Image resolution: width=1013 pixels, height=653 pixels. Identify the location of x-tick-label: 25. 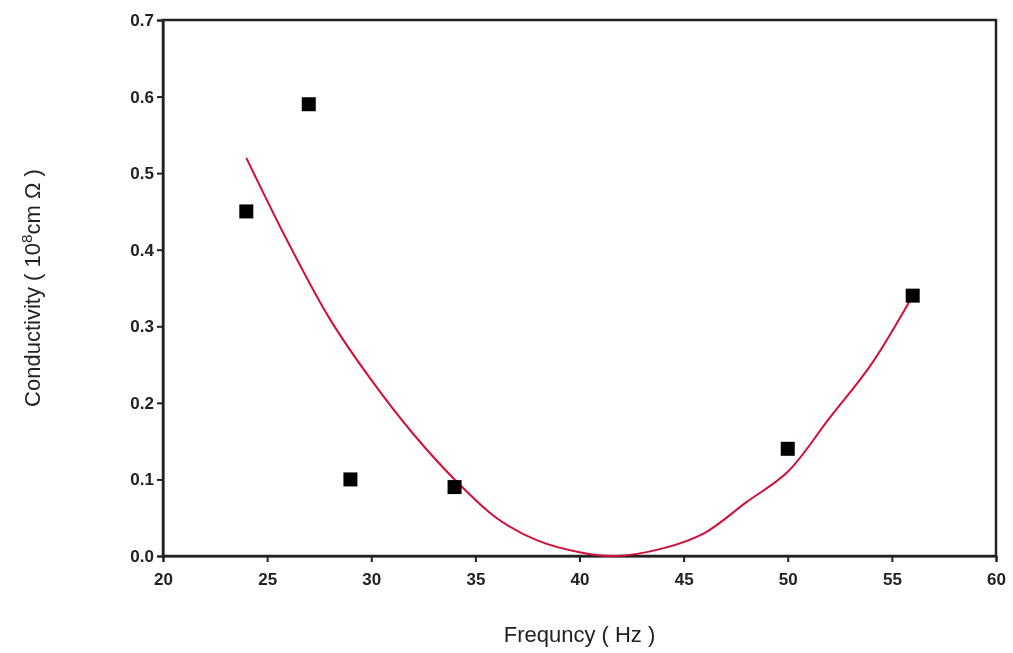
(268, 580).